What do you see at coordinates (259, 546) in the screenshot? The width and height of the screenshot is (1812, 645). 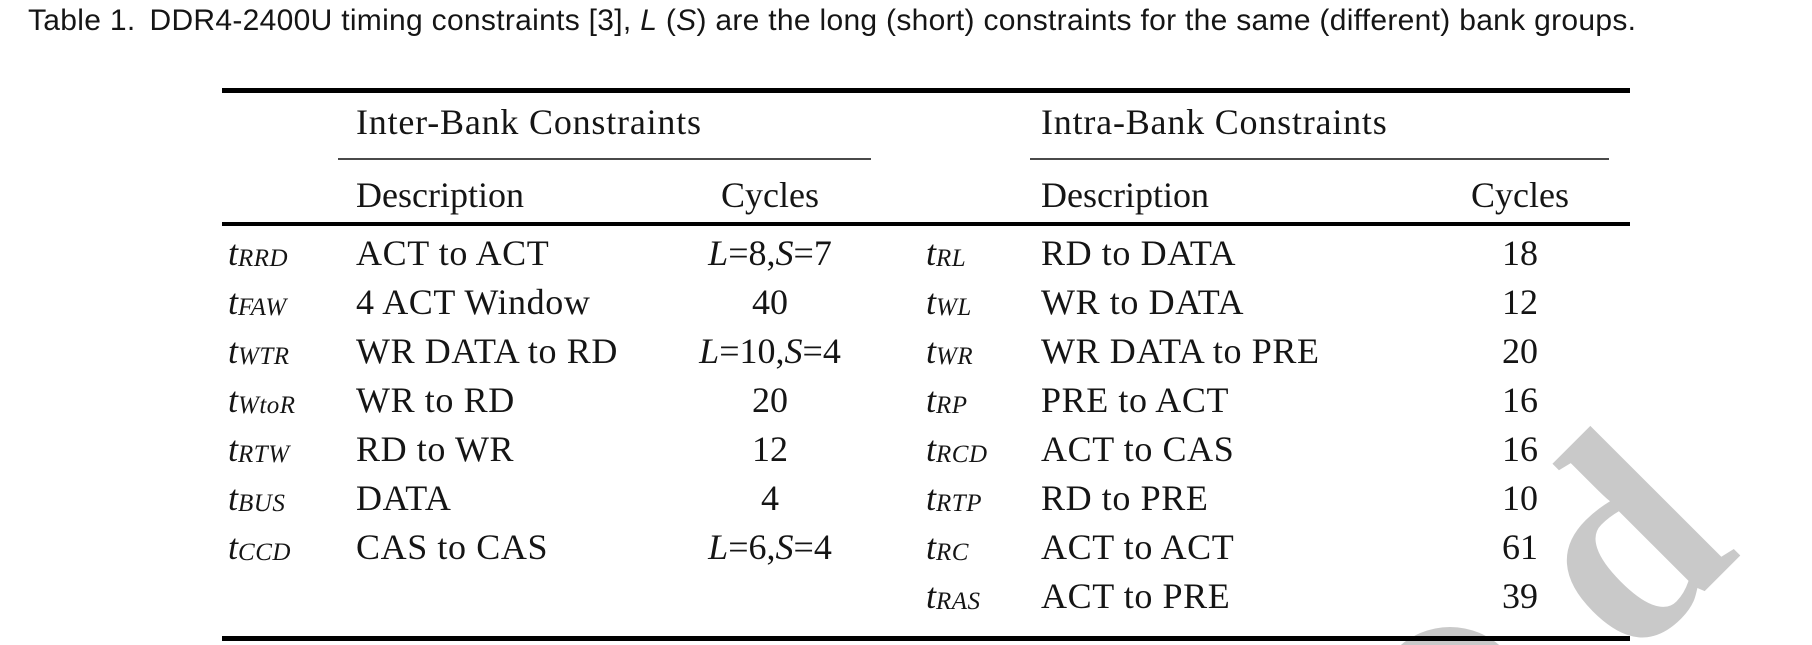 I see `row-symbol: t CCD` at bounding box center [259, 546].